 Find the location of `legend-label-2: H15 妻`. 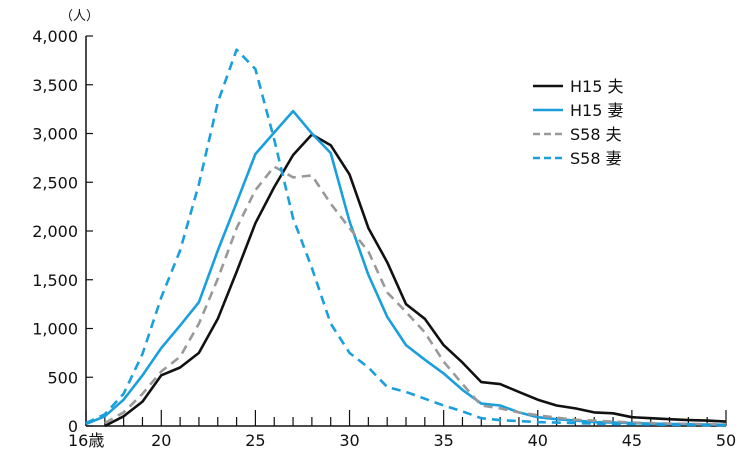

legend-label-2: H15 妻 is located at coordinates (596, 110).